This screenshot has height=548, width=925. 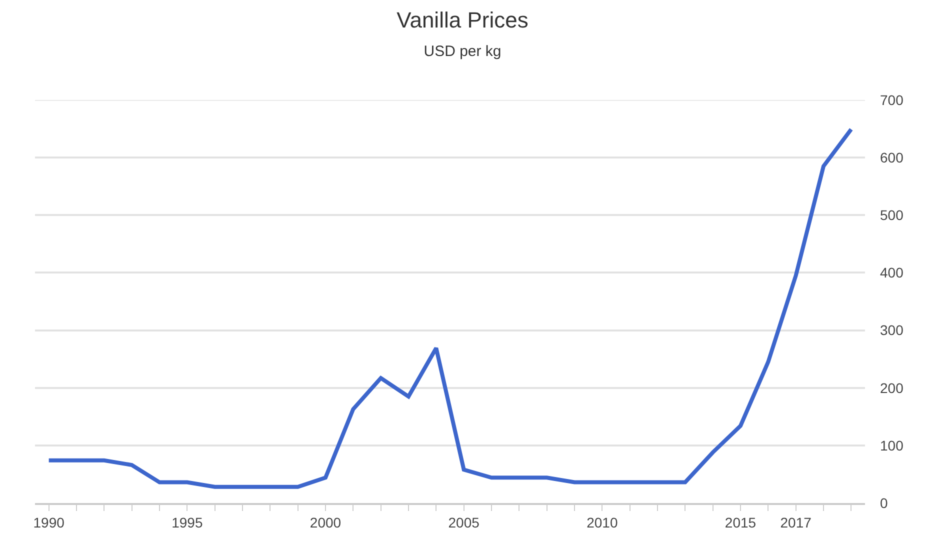 I want to click on x-tick-label: 2015, so click(x=740, y=522).